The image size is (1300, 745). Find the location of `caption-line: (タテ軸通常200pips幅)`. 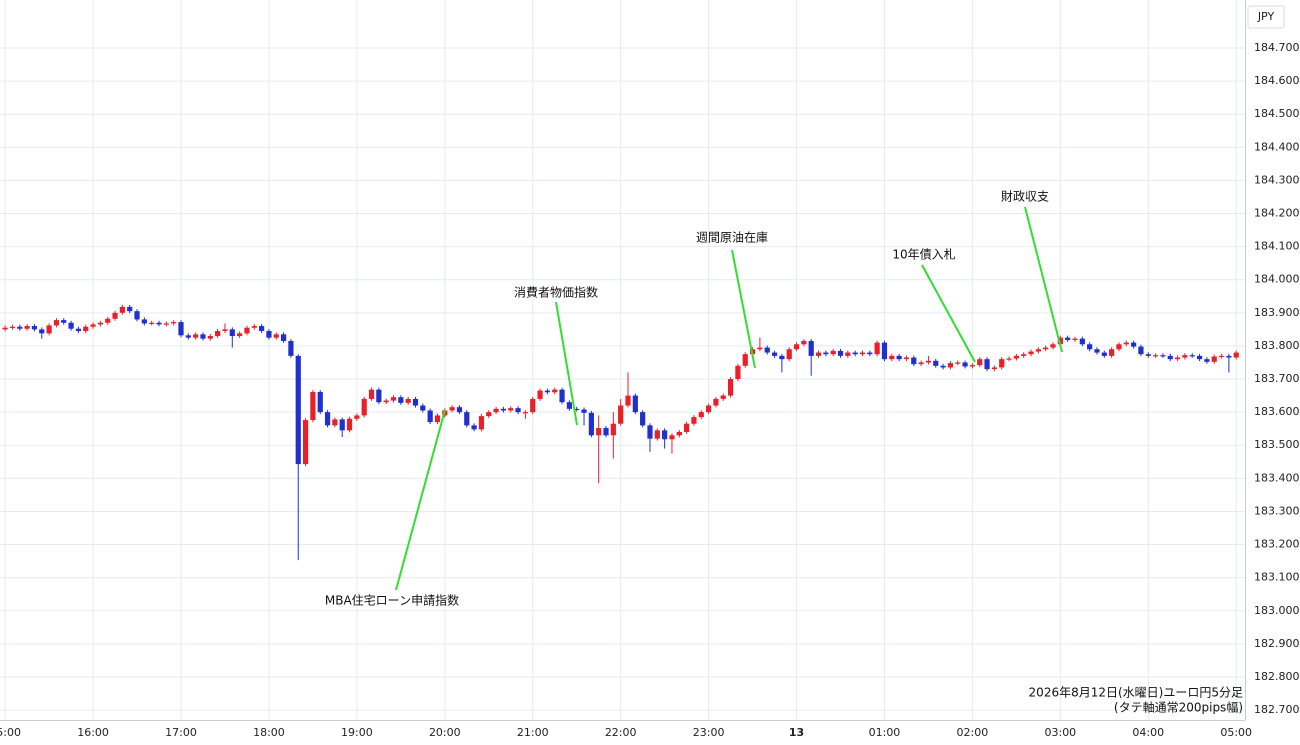

caption-line: (タテ軸通常200pips幅) is located at coordinates (1178, 707).